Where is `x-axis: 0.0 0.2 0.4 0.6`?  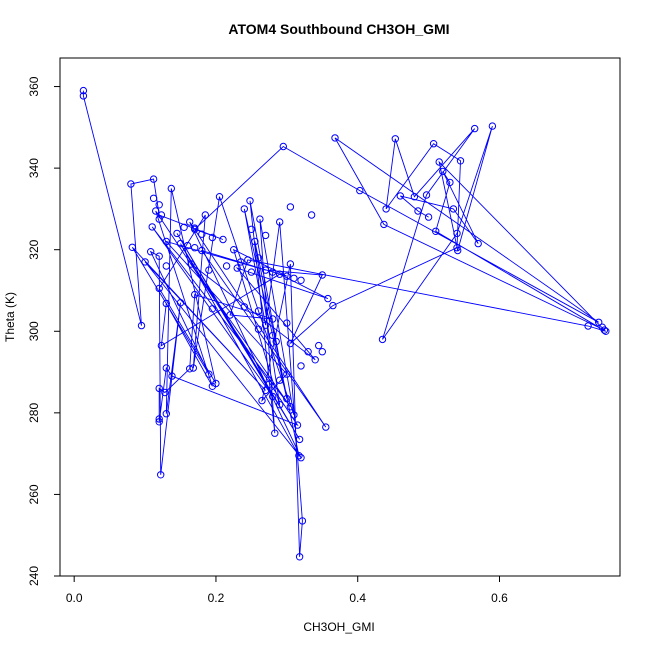 x-axis: 0.0 0.2 0.4 0.6 is located at coordinates (287, 590).